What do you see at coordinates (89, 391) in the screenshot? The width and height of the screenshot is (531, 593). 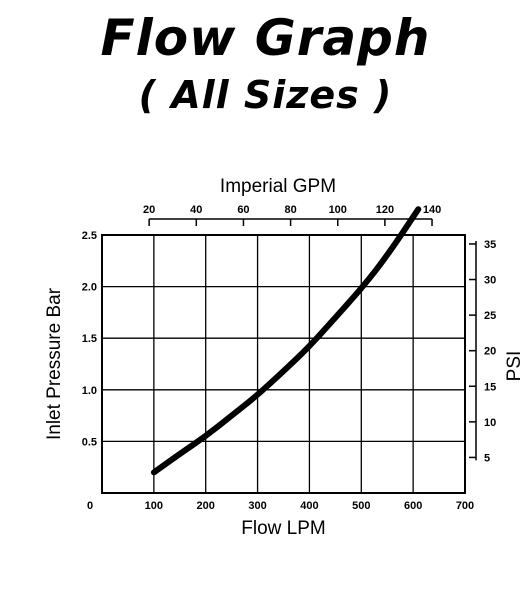 I see `y-tick-label: 1.0` at bounding box center [89, 391].